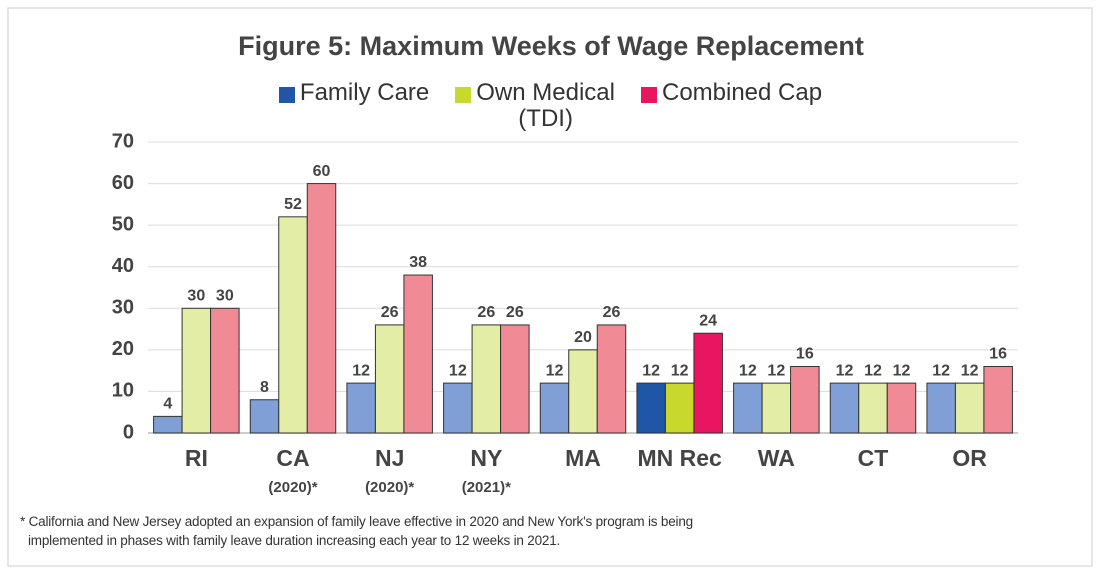 The width and height of the screenshot is (1101, 576). I want to click on x-tick-label: WA, so click(776, 458).